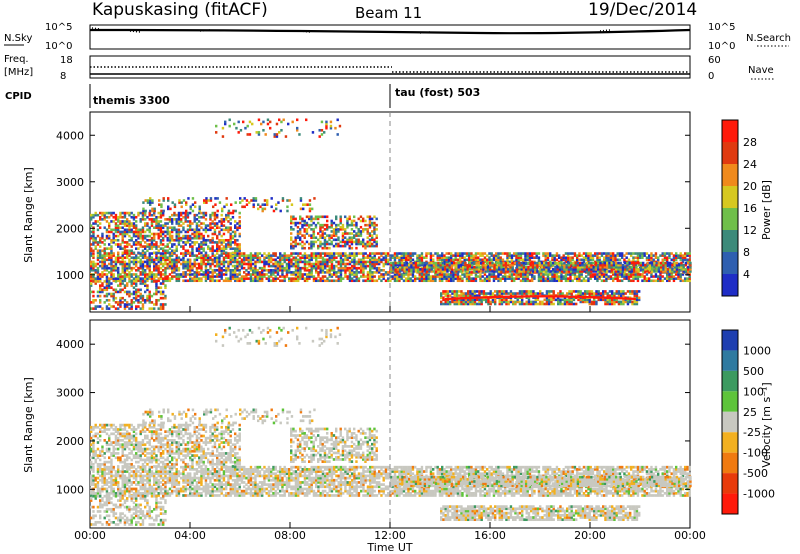 The image size is (800, 554). Describe the element at coordinates (18, 72) in the screenshot. I see `freq-label-2: [MHz]` at that location.